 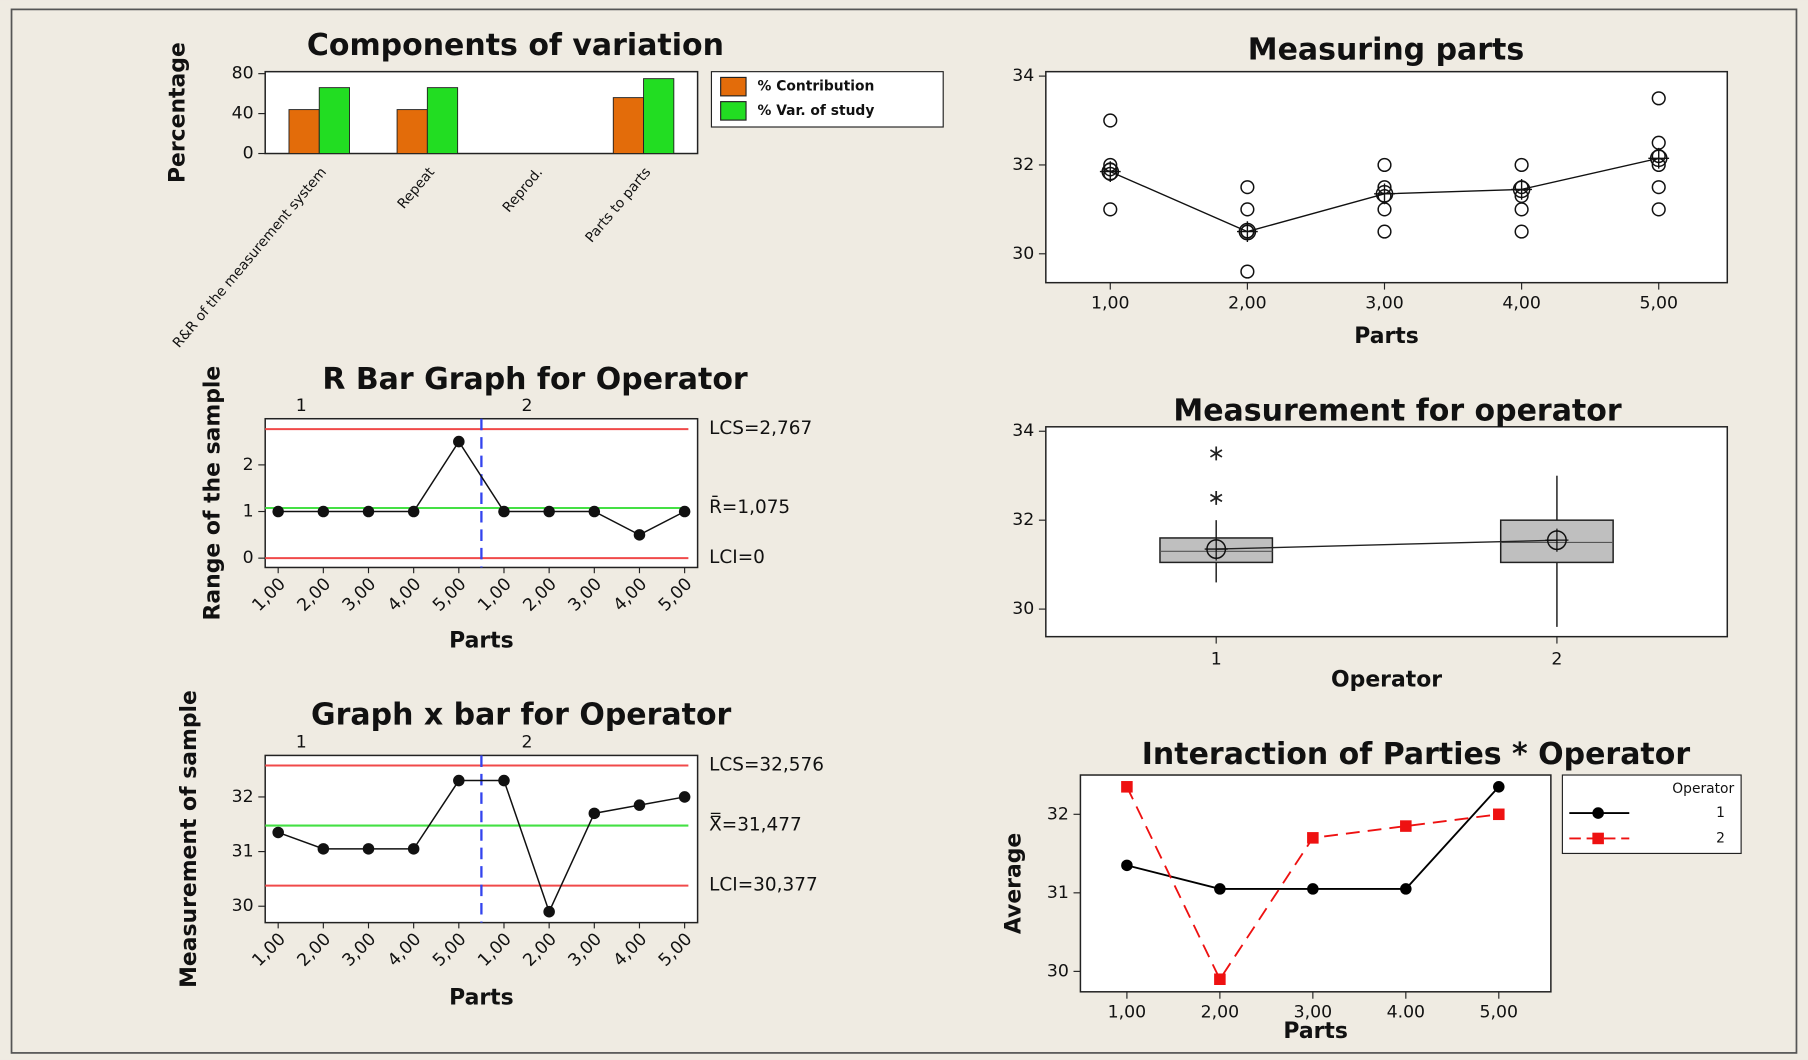 What do you see at coordinates (1386, 544) in the screenshot?
I see `mean-line` at bounding box center [1386, 544].